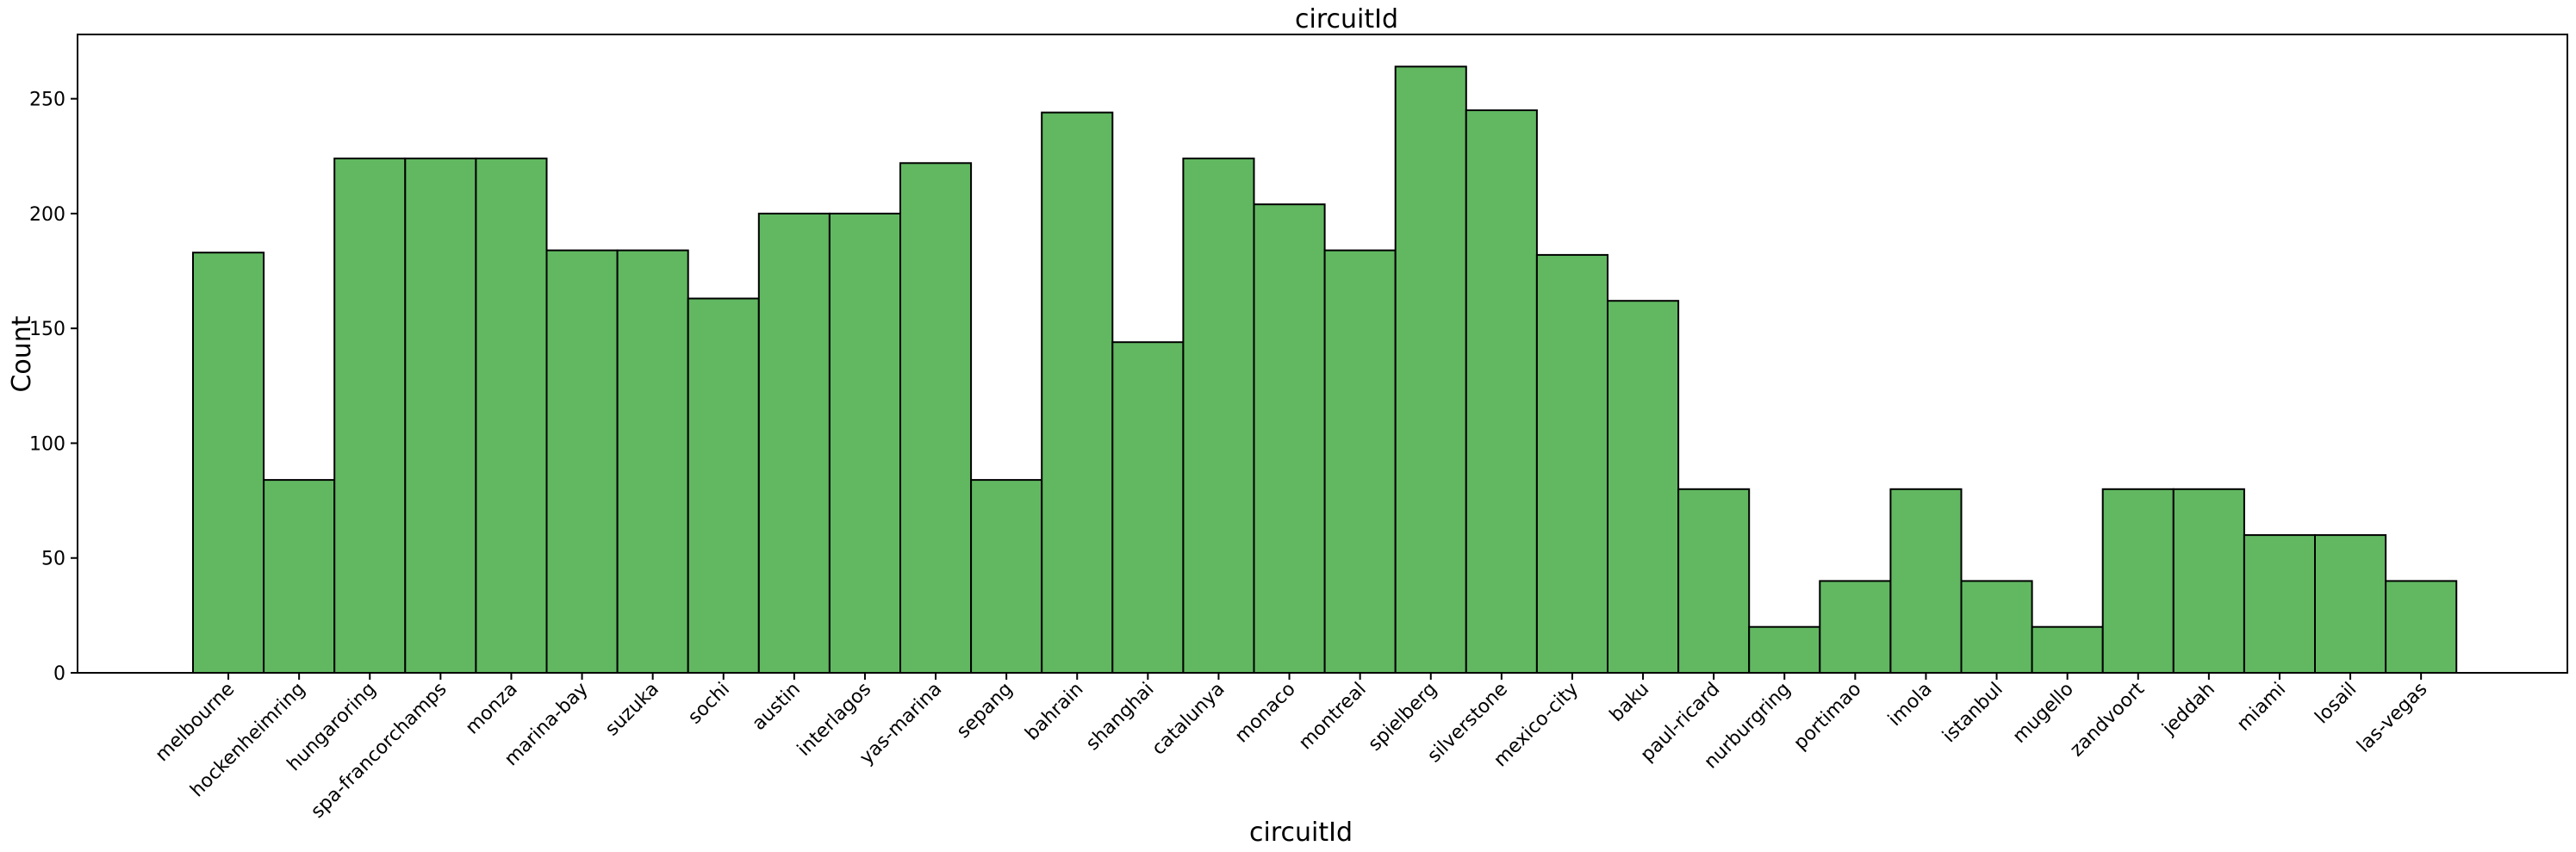 Image resolution: width=2576 pixels, height=852 pixels. Describe the element at coordinates (1054, 712) in the screenshot. I see `x-tick-label-bahrain: bahrain` at that location.